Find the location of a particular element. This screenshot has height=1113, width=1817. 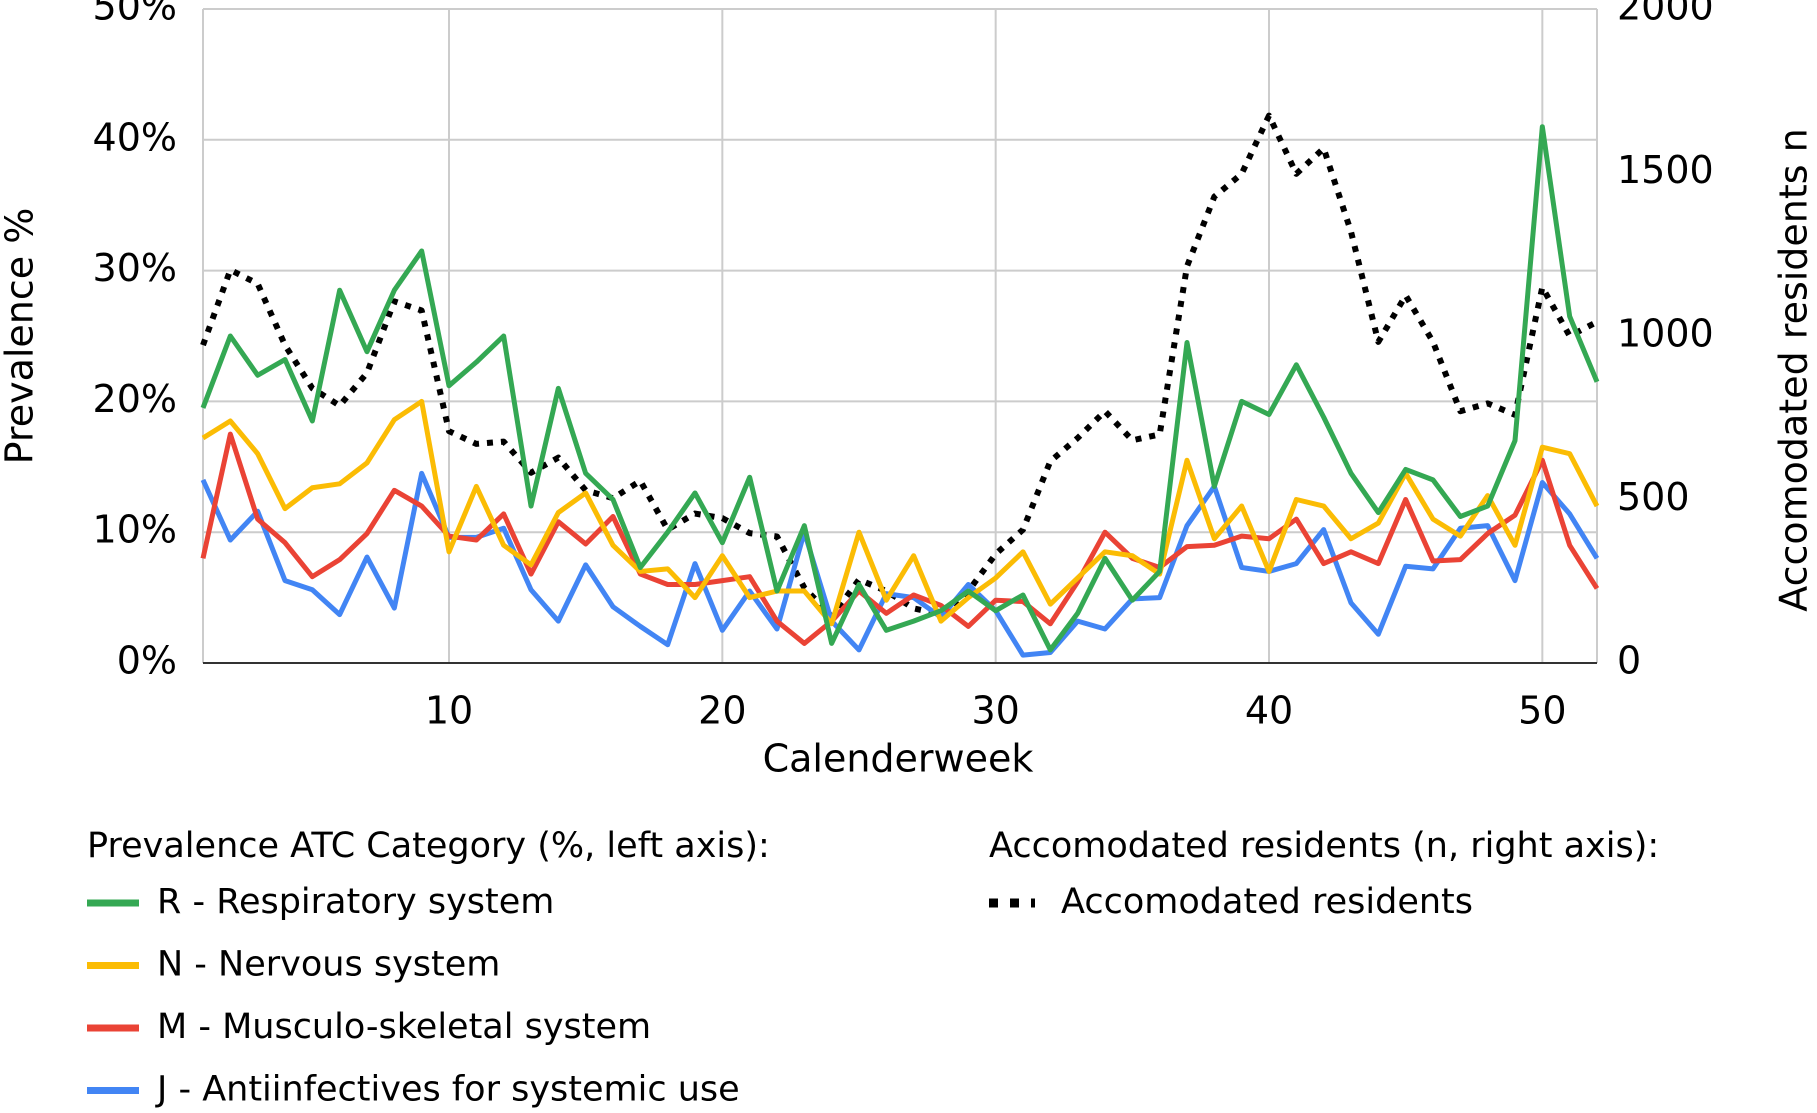

legend-label: M - Musculo-skeletal system is located at coordinates (404, 1027).